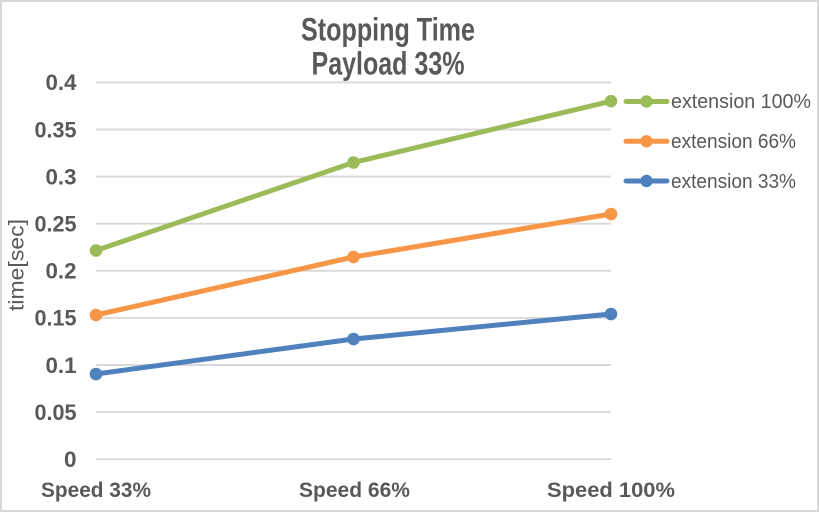 Image resolution: width=819 pixels, height=512 pixels. Describe the element at coordinates (733, 141) in the screenshot. I see `svg-text: extension 66%` at that location.